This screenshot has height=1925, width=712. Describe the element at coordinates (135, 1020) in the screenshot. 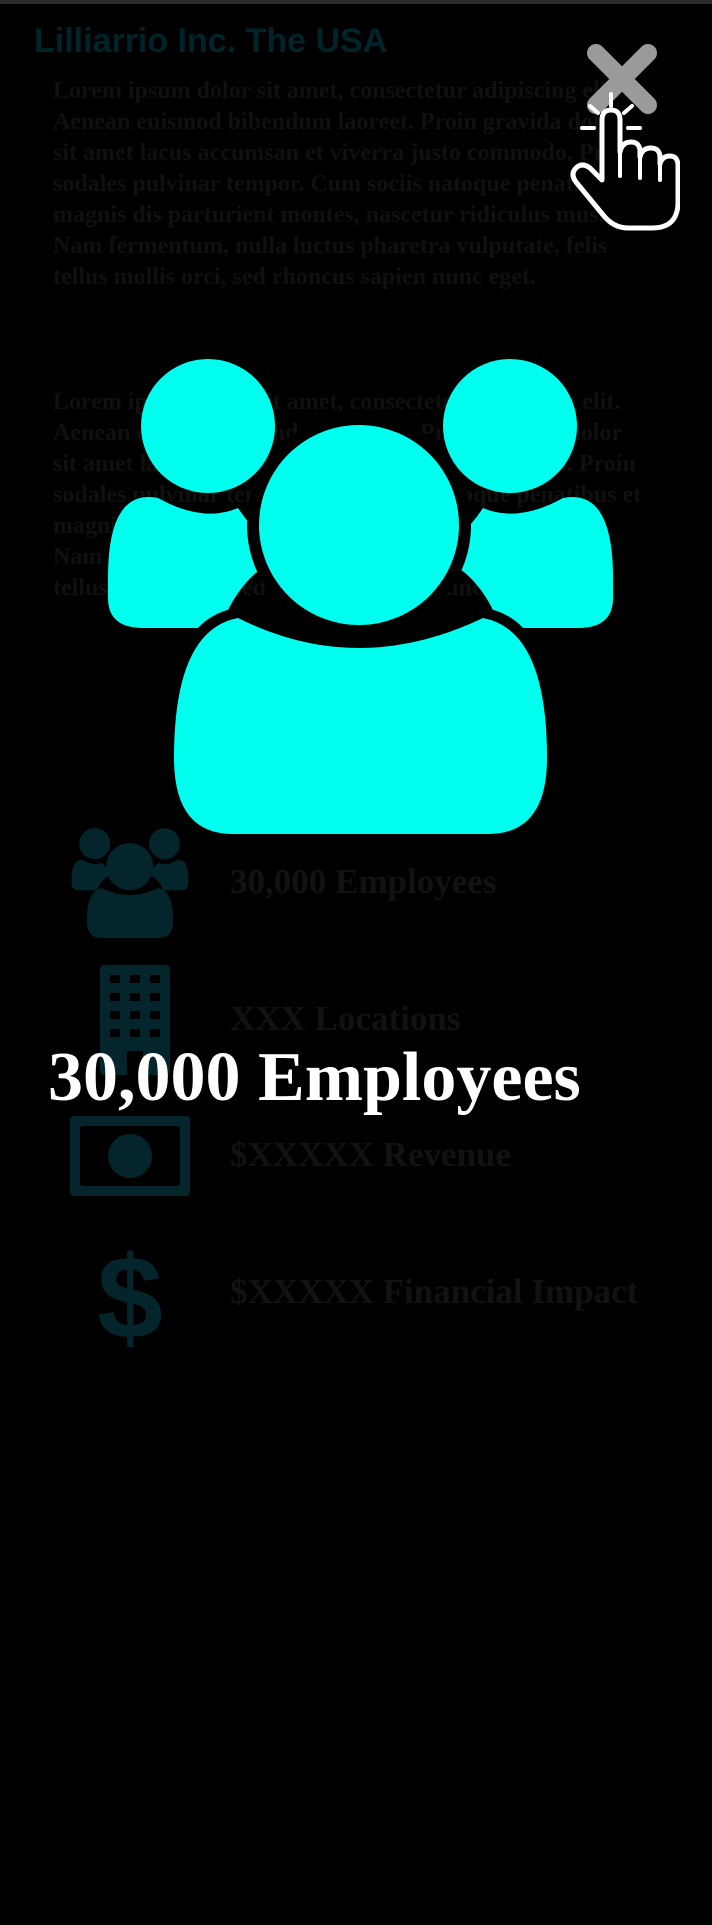

I see `building-icon` at that location.